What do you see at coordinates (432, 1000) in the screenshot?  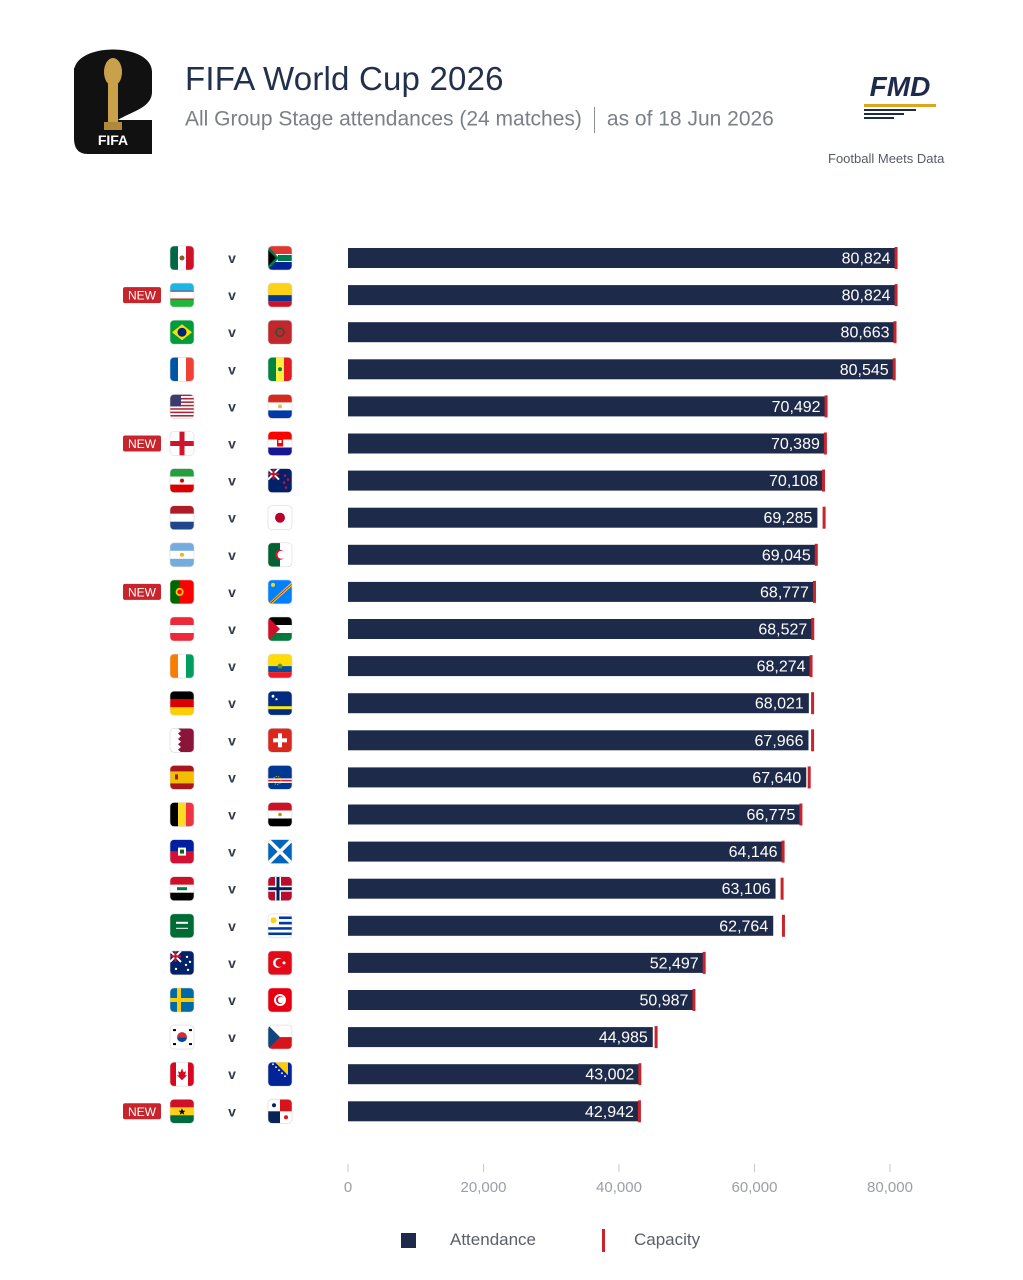 I see `match-row: v 50,987` at bounding box center [432, 1000].